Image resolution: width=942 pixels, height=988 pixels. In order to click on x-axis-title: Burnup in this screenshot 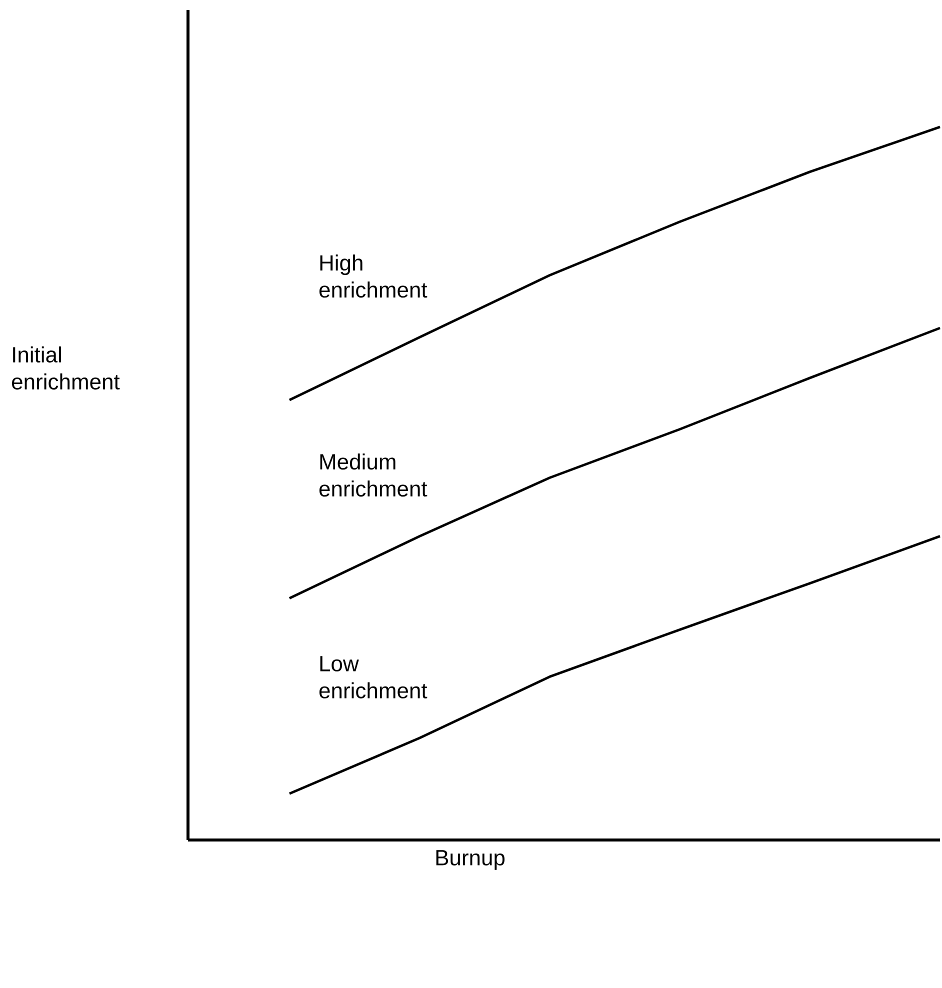, I will do `click(470, 860)`.